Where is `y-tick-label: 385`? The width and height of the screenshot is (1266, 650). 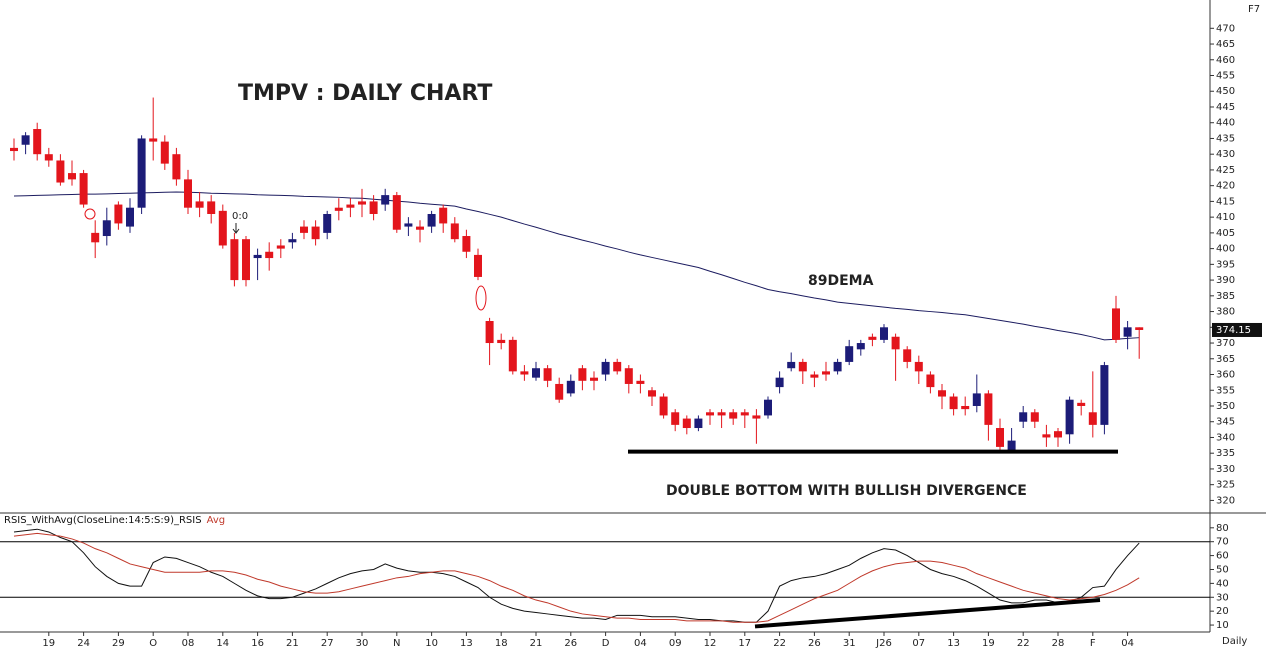 y-tick-label: 385 is located at coordinates (1225, 296).